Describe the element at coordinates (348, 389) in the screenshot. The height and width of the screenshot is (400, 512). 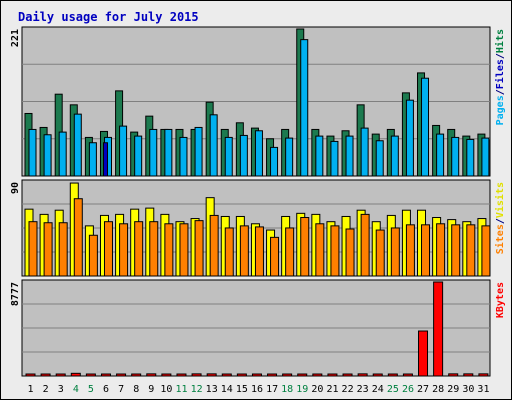
I see `x-tick-label-day-22: 22` at that location.